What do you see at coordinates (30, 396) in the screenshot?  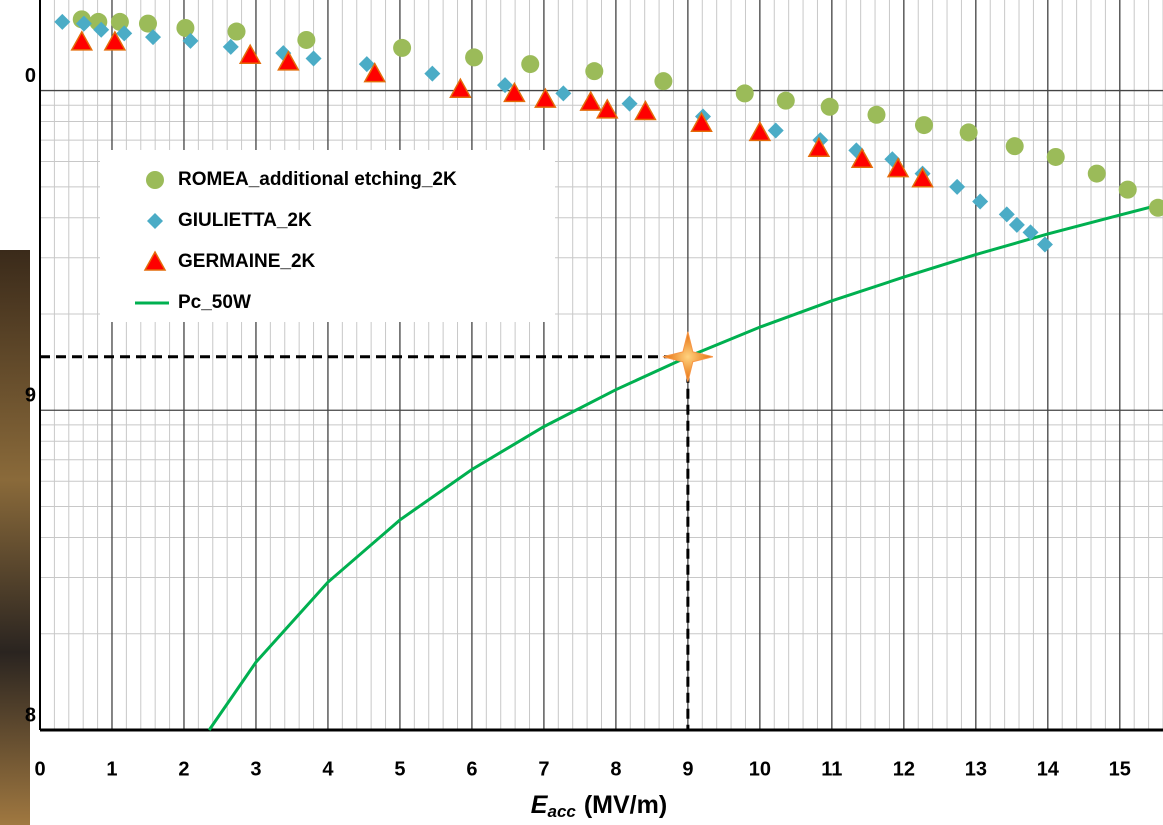 I see `y-tick-label: 9` at bounding box center [30, 396].